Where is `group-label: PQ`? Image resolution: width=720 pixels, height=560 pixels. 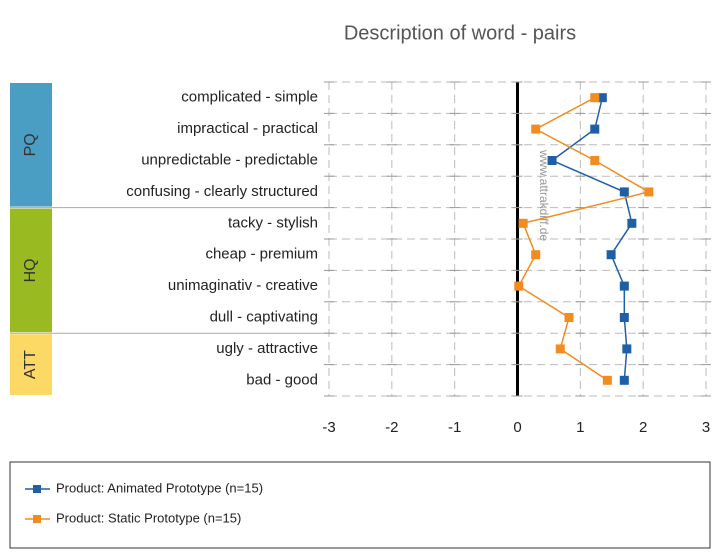 group-label: PQ is located at coordinates (30, 144).